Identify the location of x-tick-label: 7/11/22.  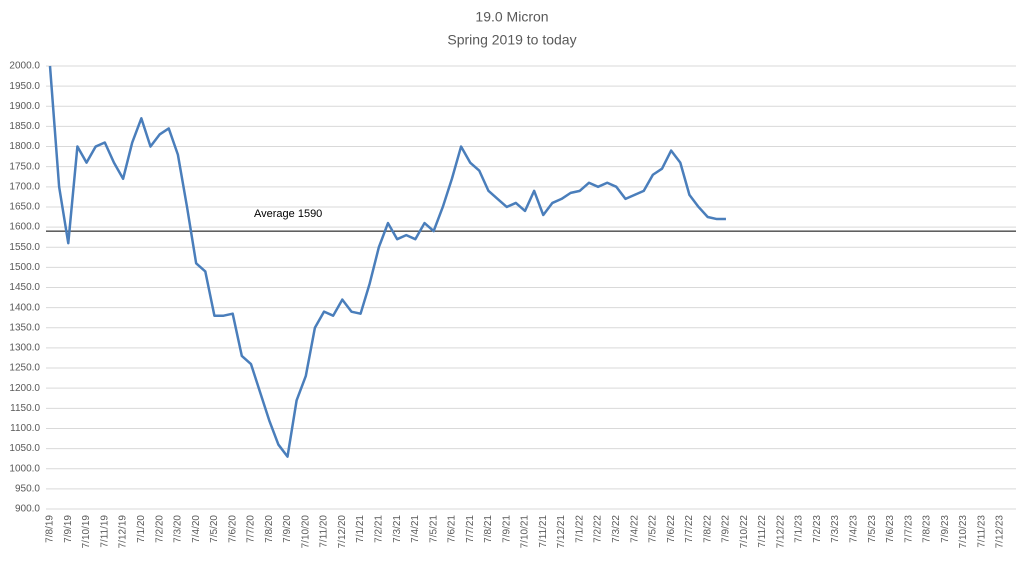
(762, 531).